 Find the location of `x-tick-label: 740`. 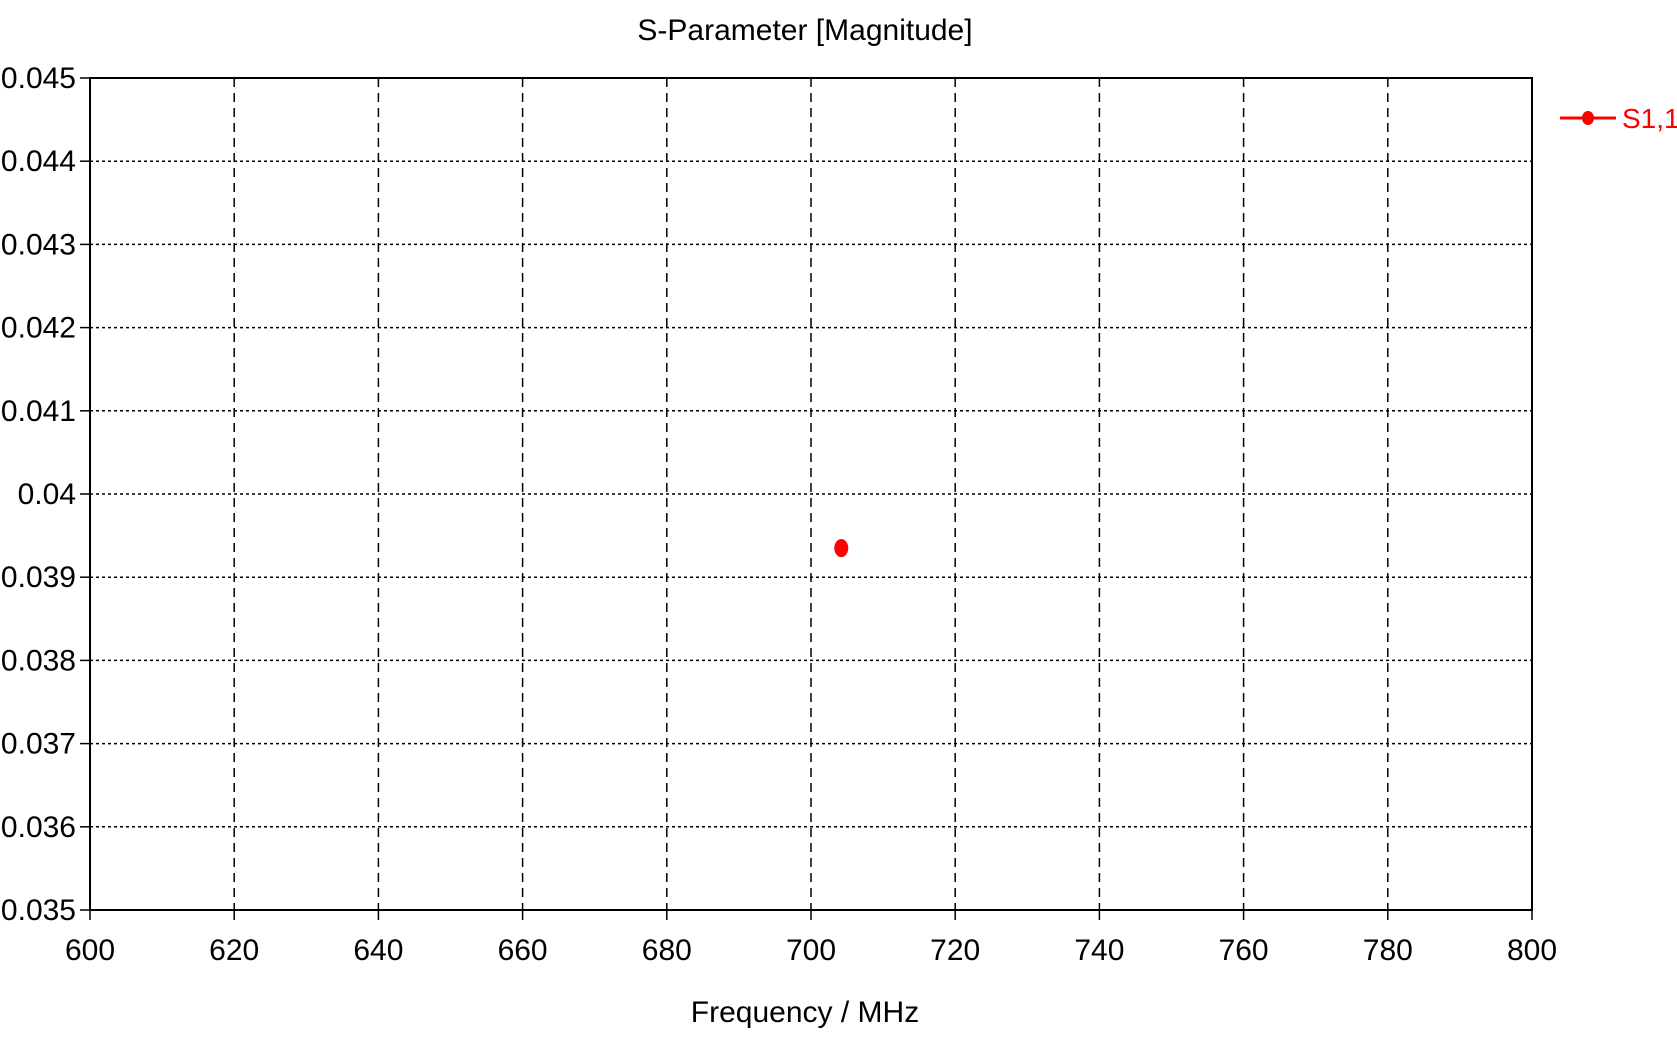

x-tick-label: 740 is located at coordinates (1099, 950).